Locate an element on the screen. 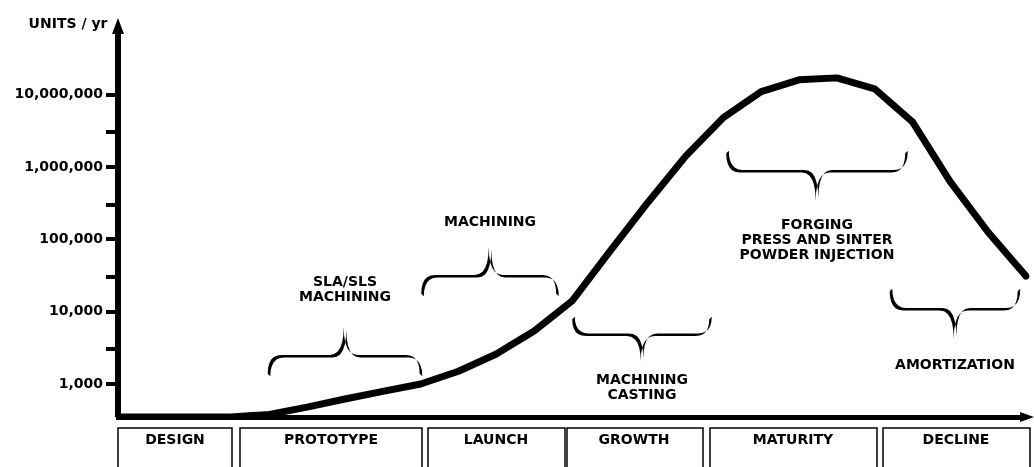  annotation: MACHINING is located at coordinates (490, 220).